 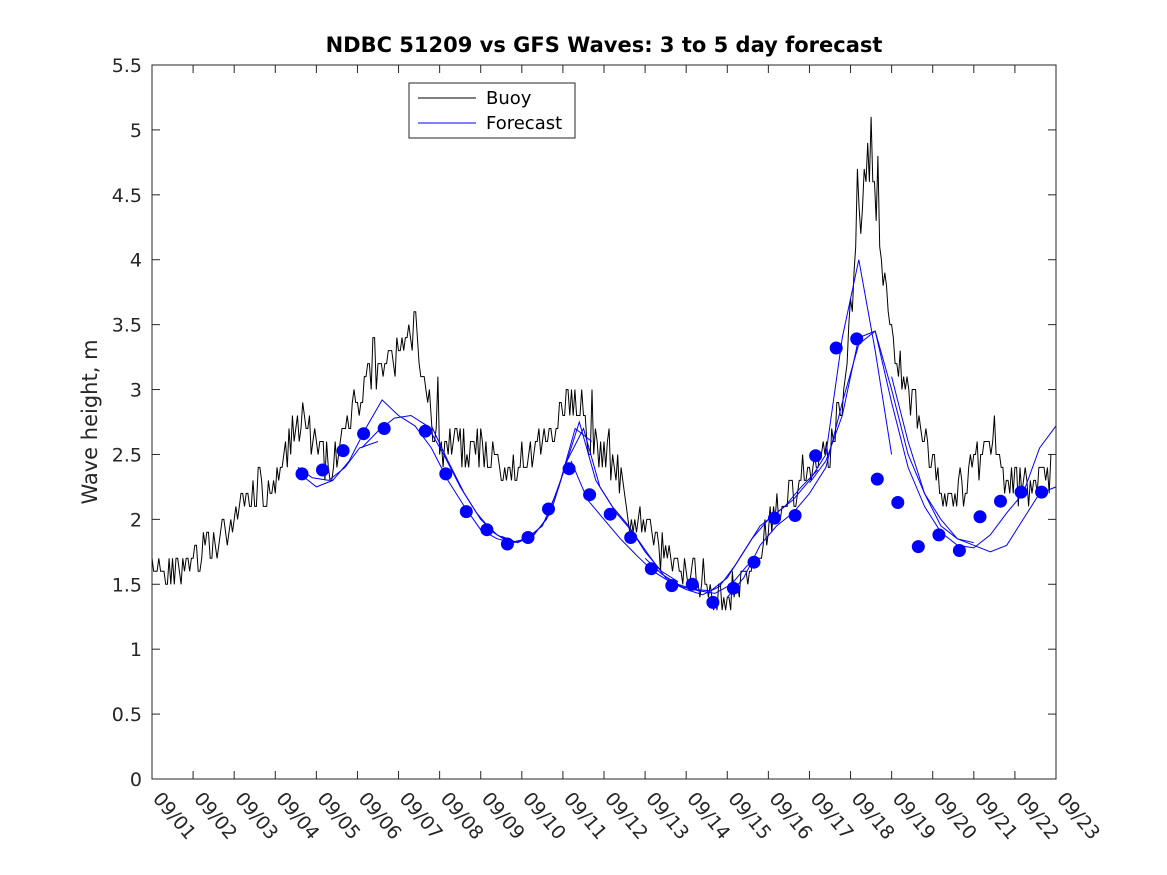 I want to click on y-tick-label: 5.5, so click(x=127, y=66).